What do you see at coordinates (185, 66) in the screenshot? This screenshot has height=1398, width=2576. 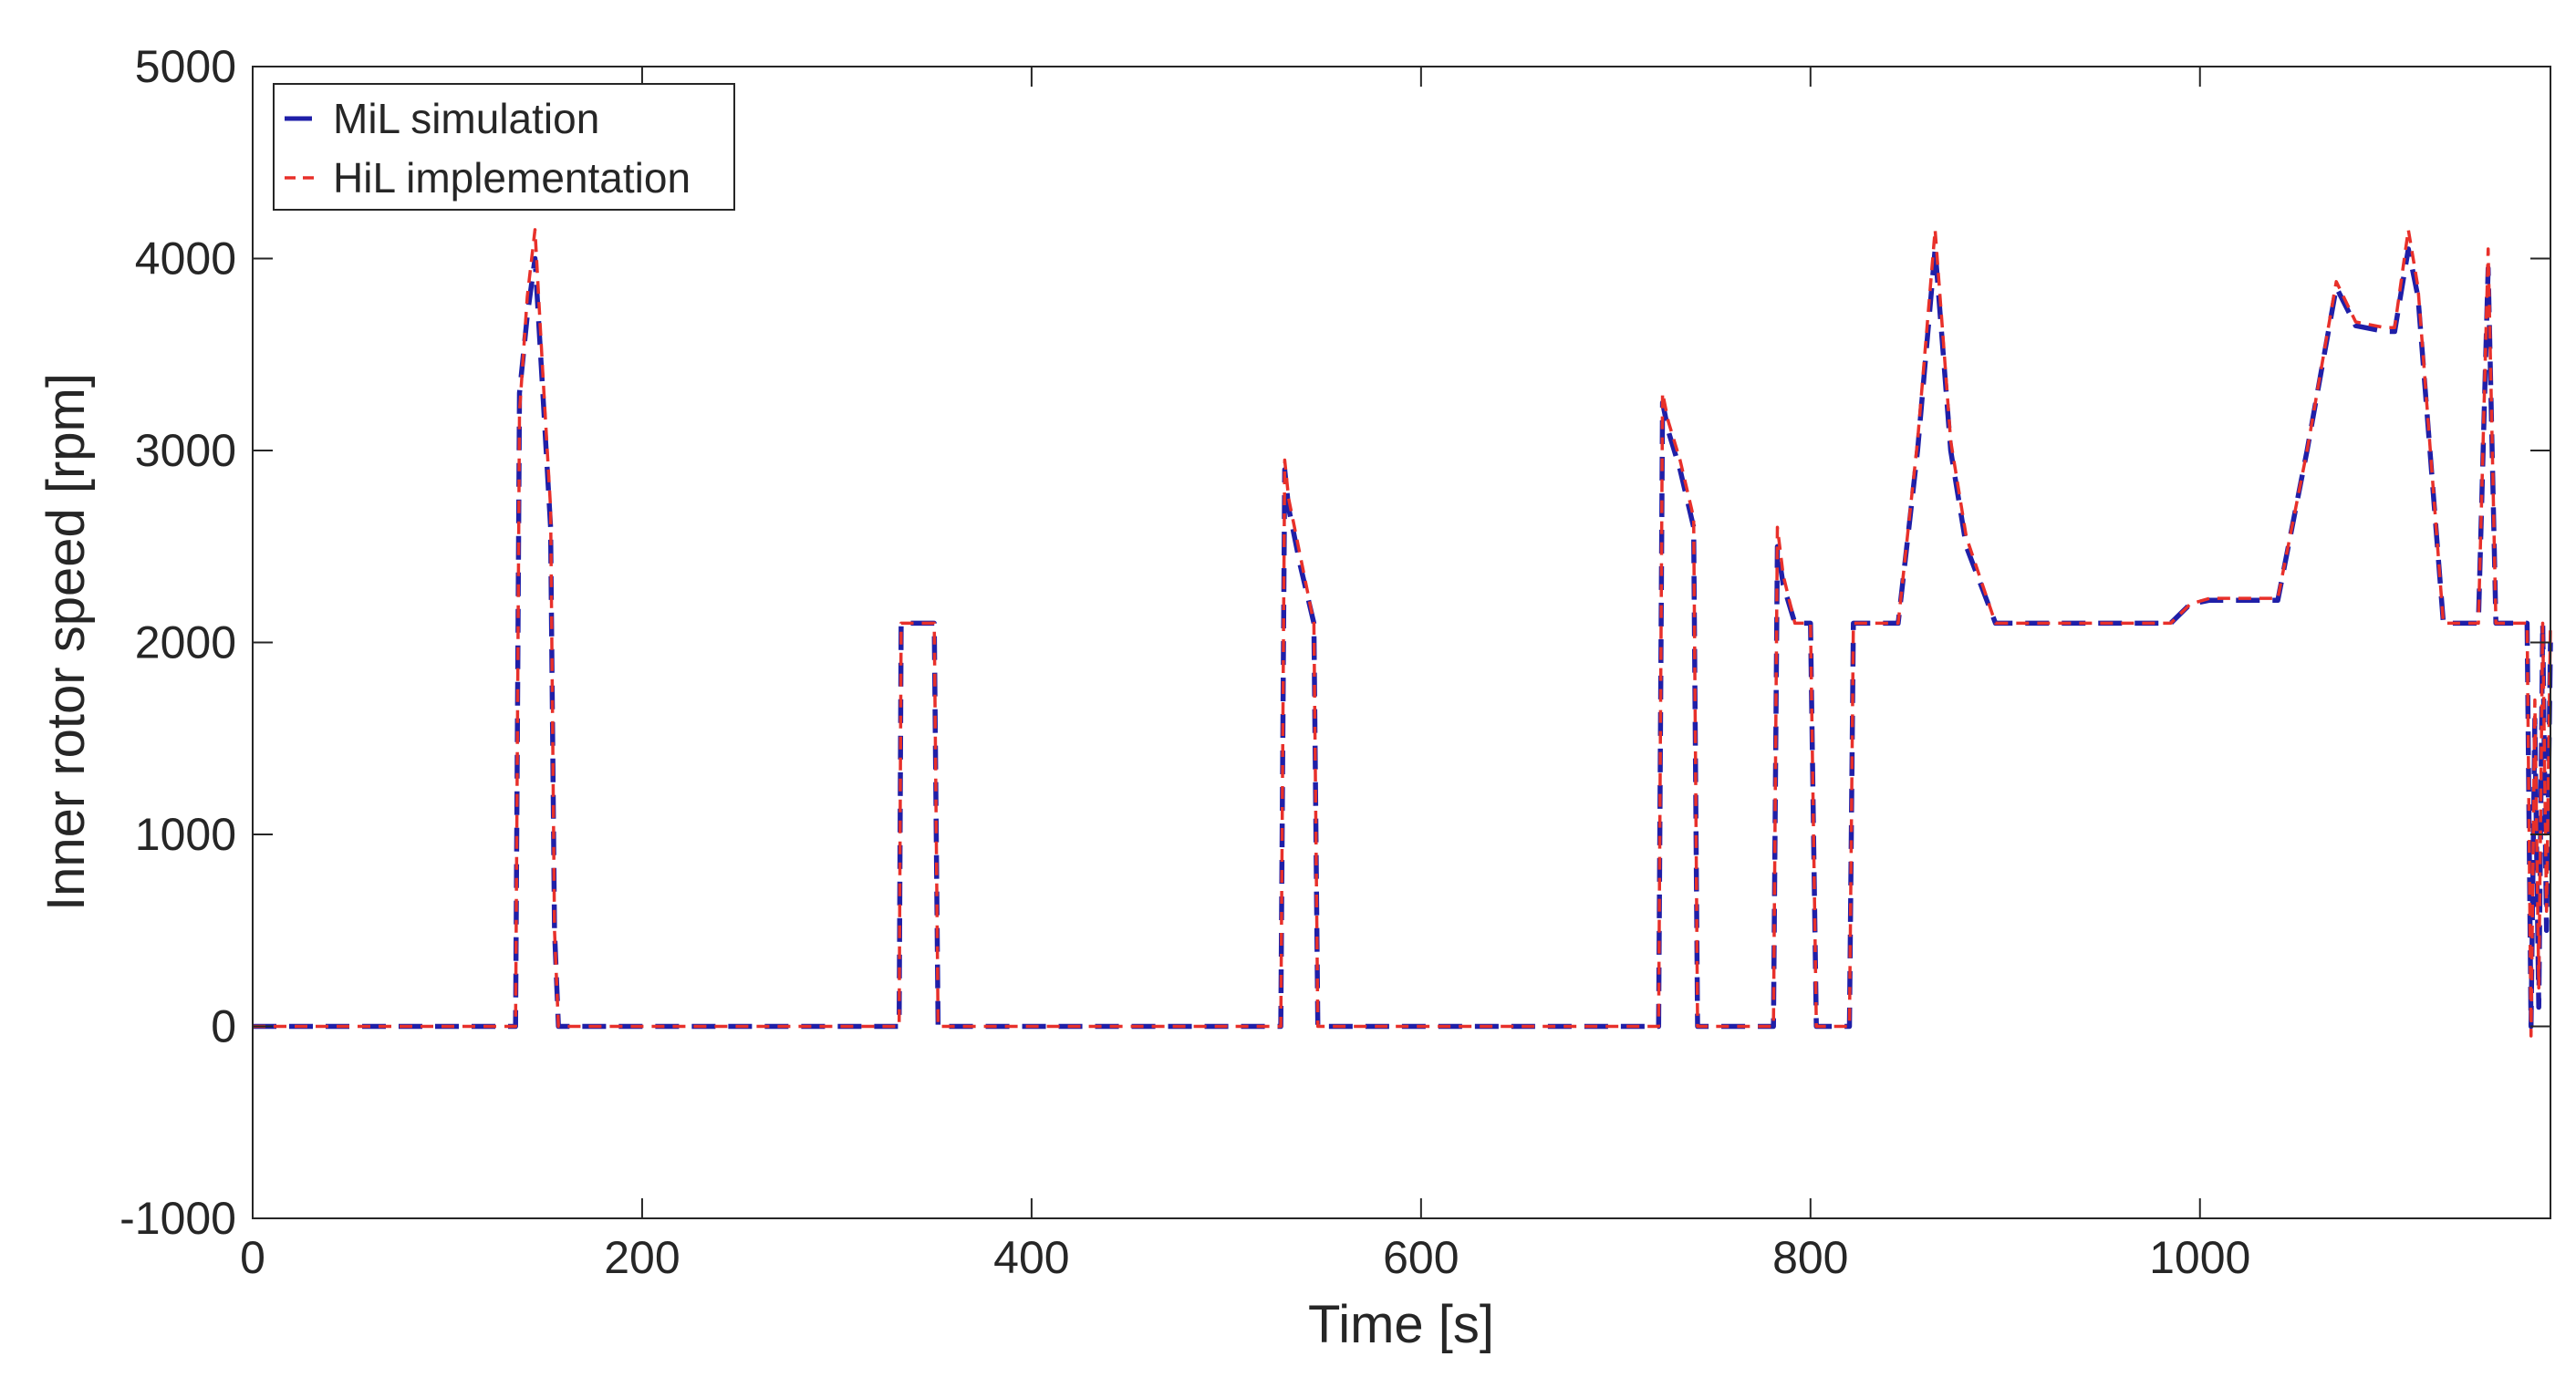 I see `y-tick-label: 5000` at bounding box center [185, 66].